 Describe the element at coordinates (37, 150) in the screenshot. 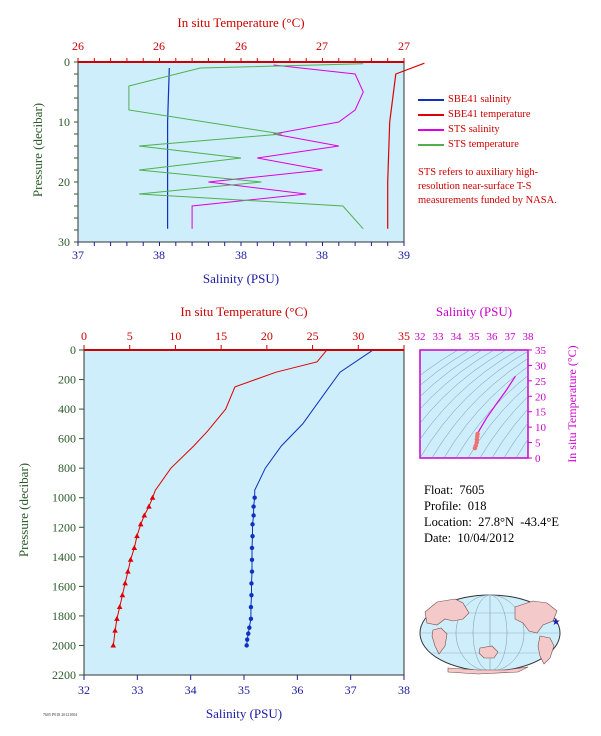

I see `top-pressure-axis-label: Pressure (decibar)` at that location.